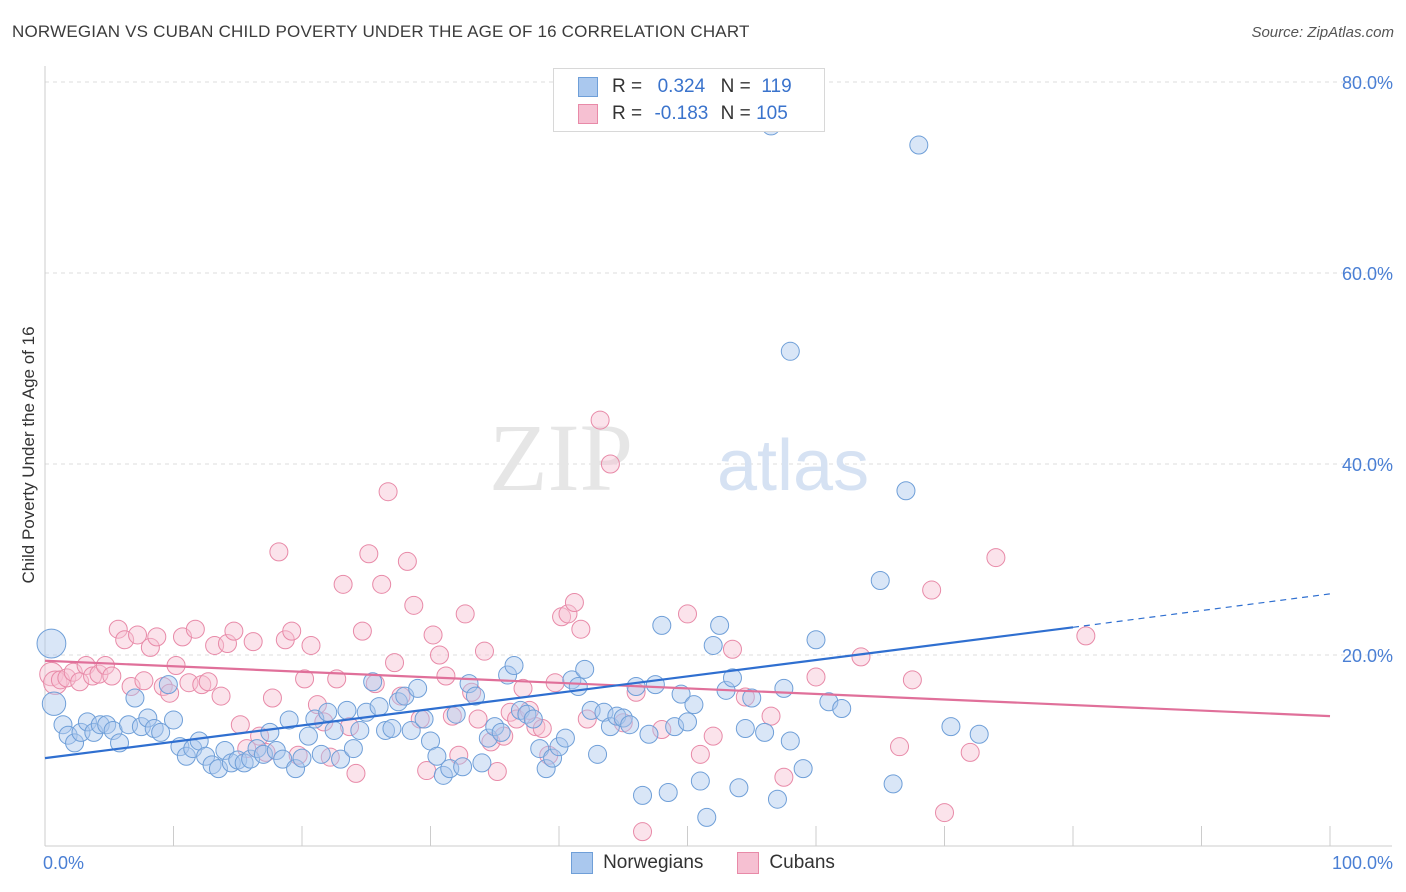  What do you see at coordinates (627, 113) in the screenshot?
I see `legend-r-label: R =` at bounding box center [627, 113].